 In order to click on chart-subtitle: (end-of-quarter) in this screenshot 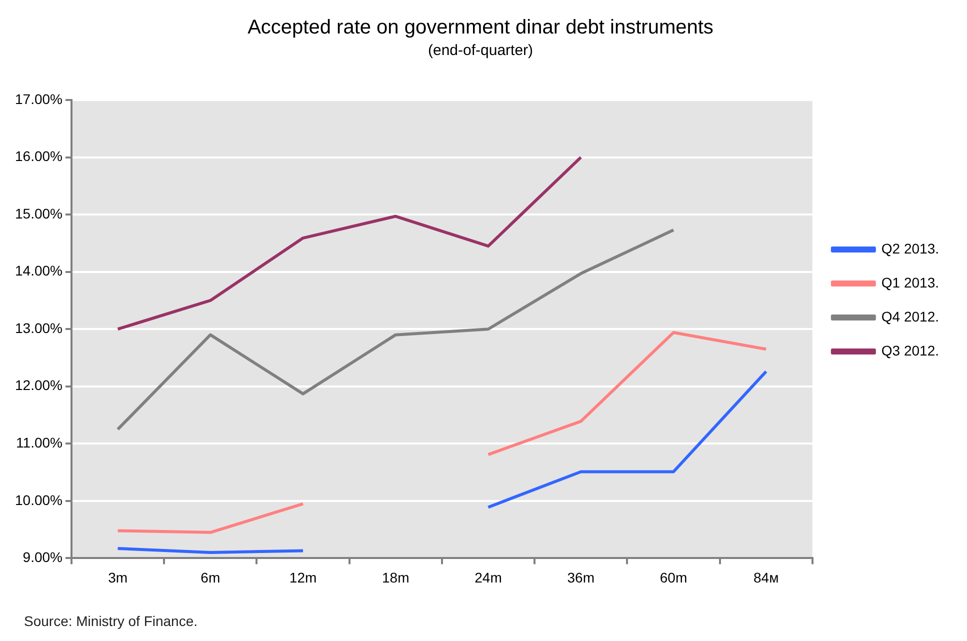, I will do `click(481, 51)`.